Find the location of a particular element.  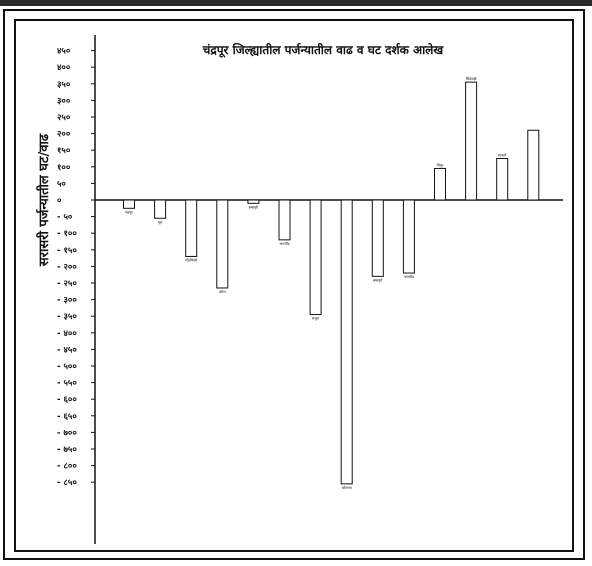

y-tick-label: १५० is located at coordinates (64, 151).